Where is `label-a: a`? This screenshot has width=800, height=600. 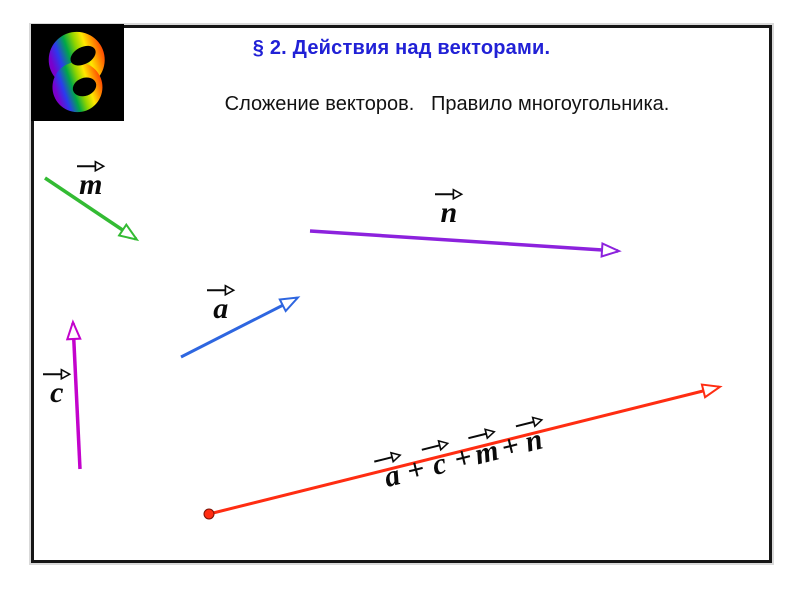
label-a: a is located at coordinates (221, 304).